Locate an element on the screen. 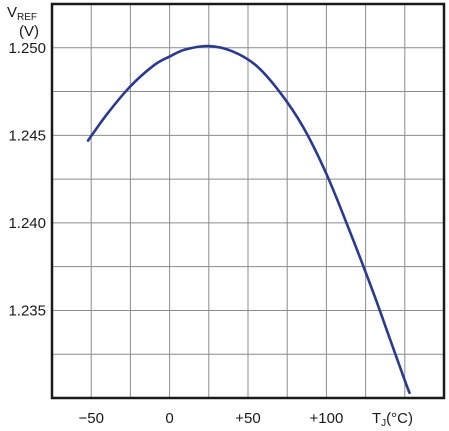 The height and width of the screenshot is (431, 449). x-axis-label: TJ(°C) is located at coordinates (392, 419).